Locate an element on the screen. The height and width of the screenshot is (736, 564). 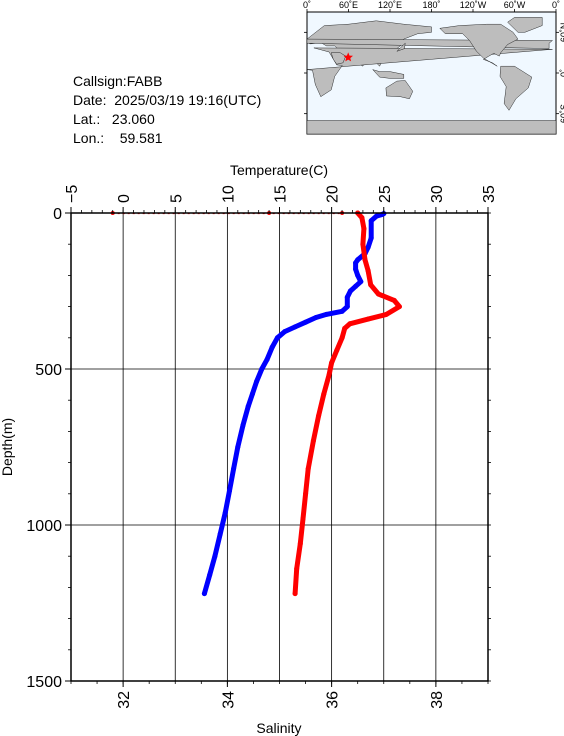
callsign-text: Callsign:FABB is located at coordinates (118, 81).